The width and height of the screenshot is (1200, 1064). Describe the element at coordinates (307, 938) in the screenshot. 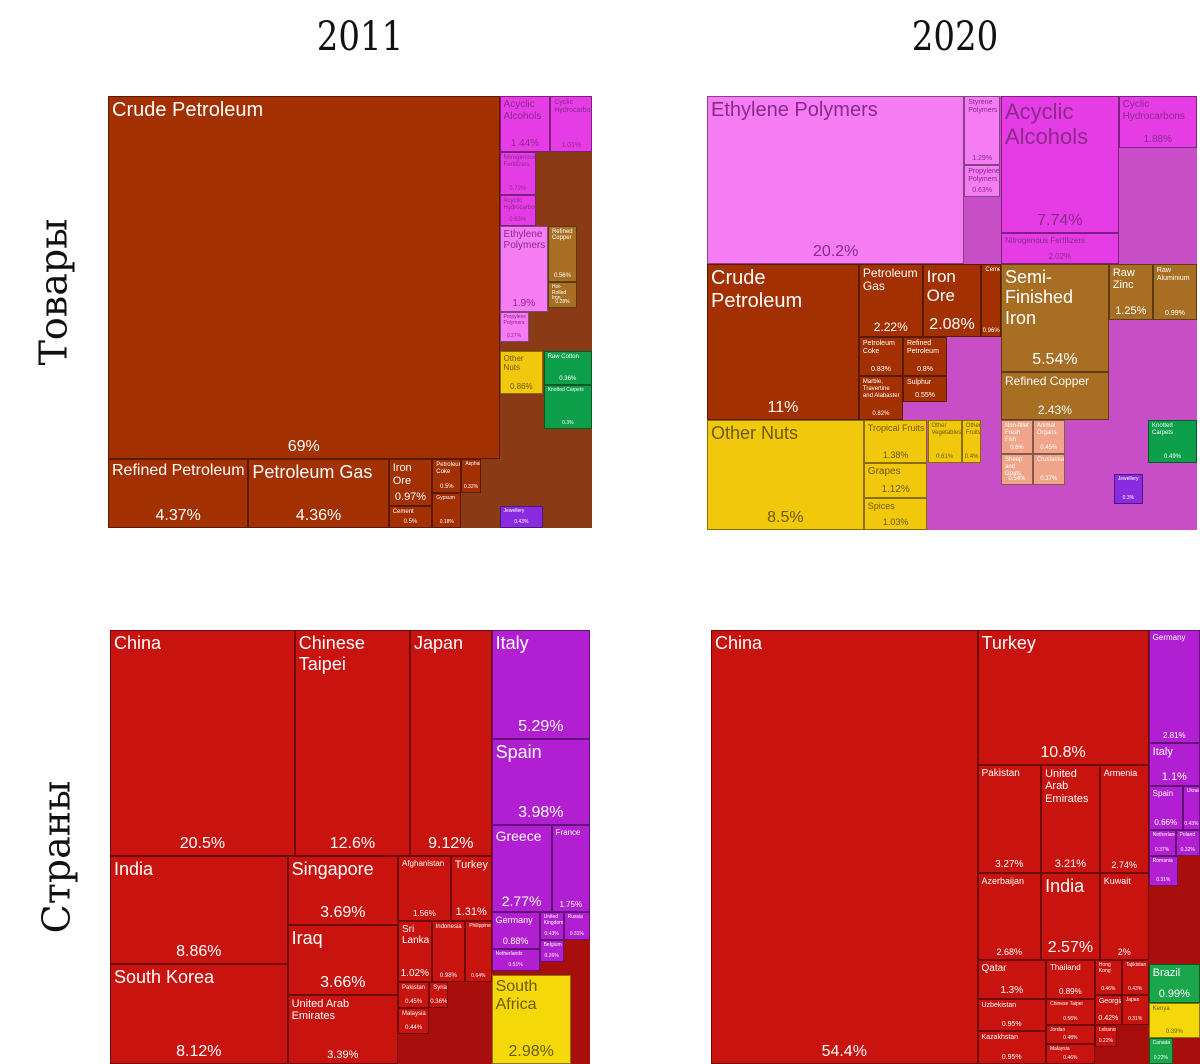

I see `treemap-cell-label: Iraq` at that location.